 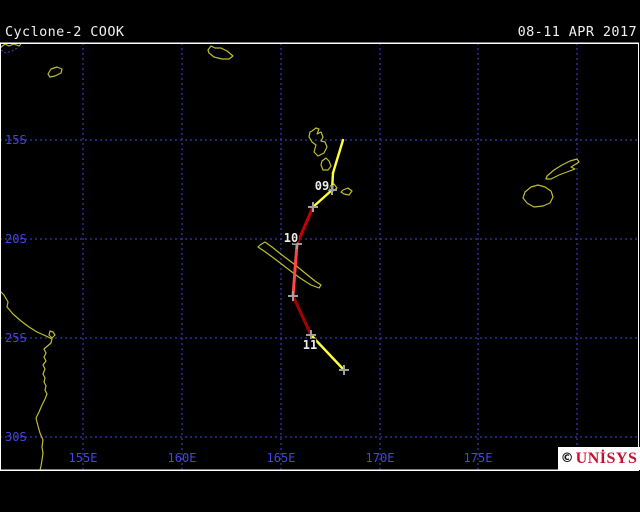 I want to click on header-bar: Cyclone-2 COOK 08-11 APR 2017, so click(x=320, y=21).